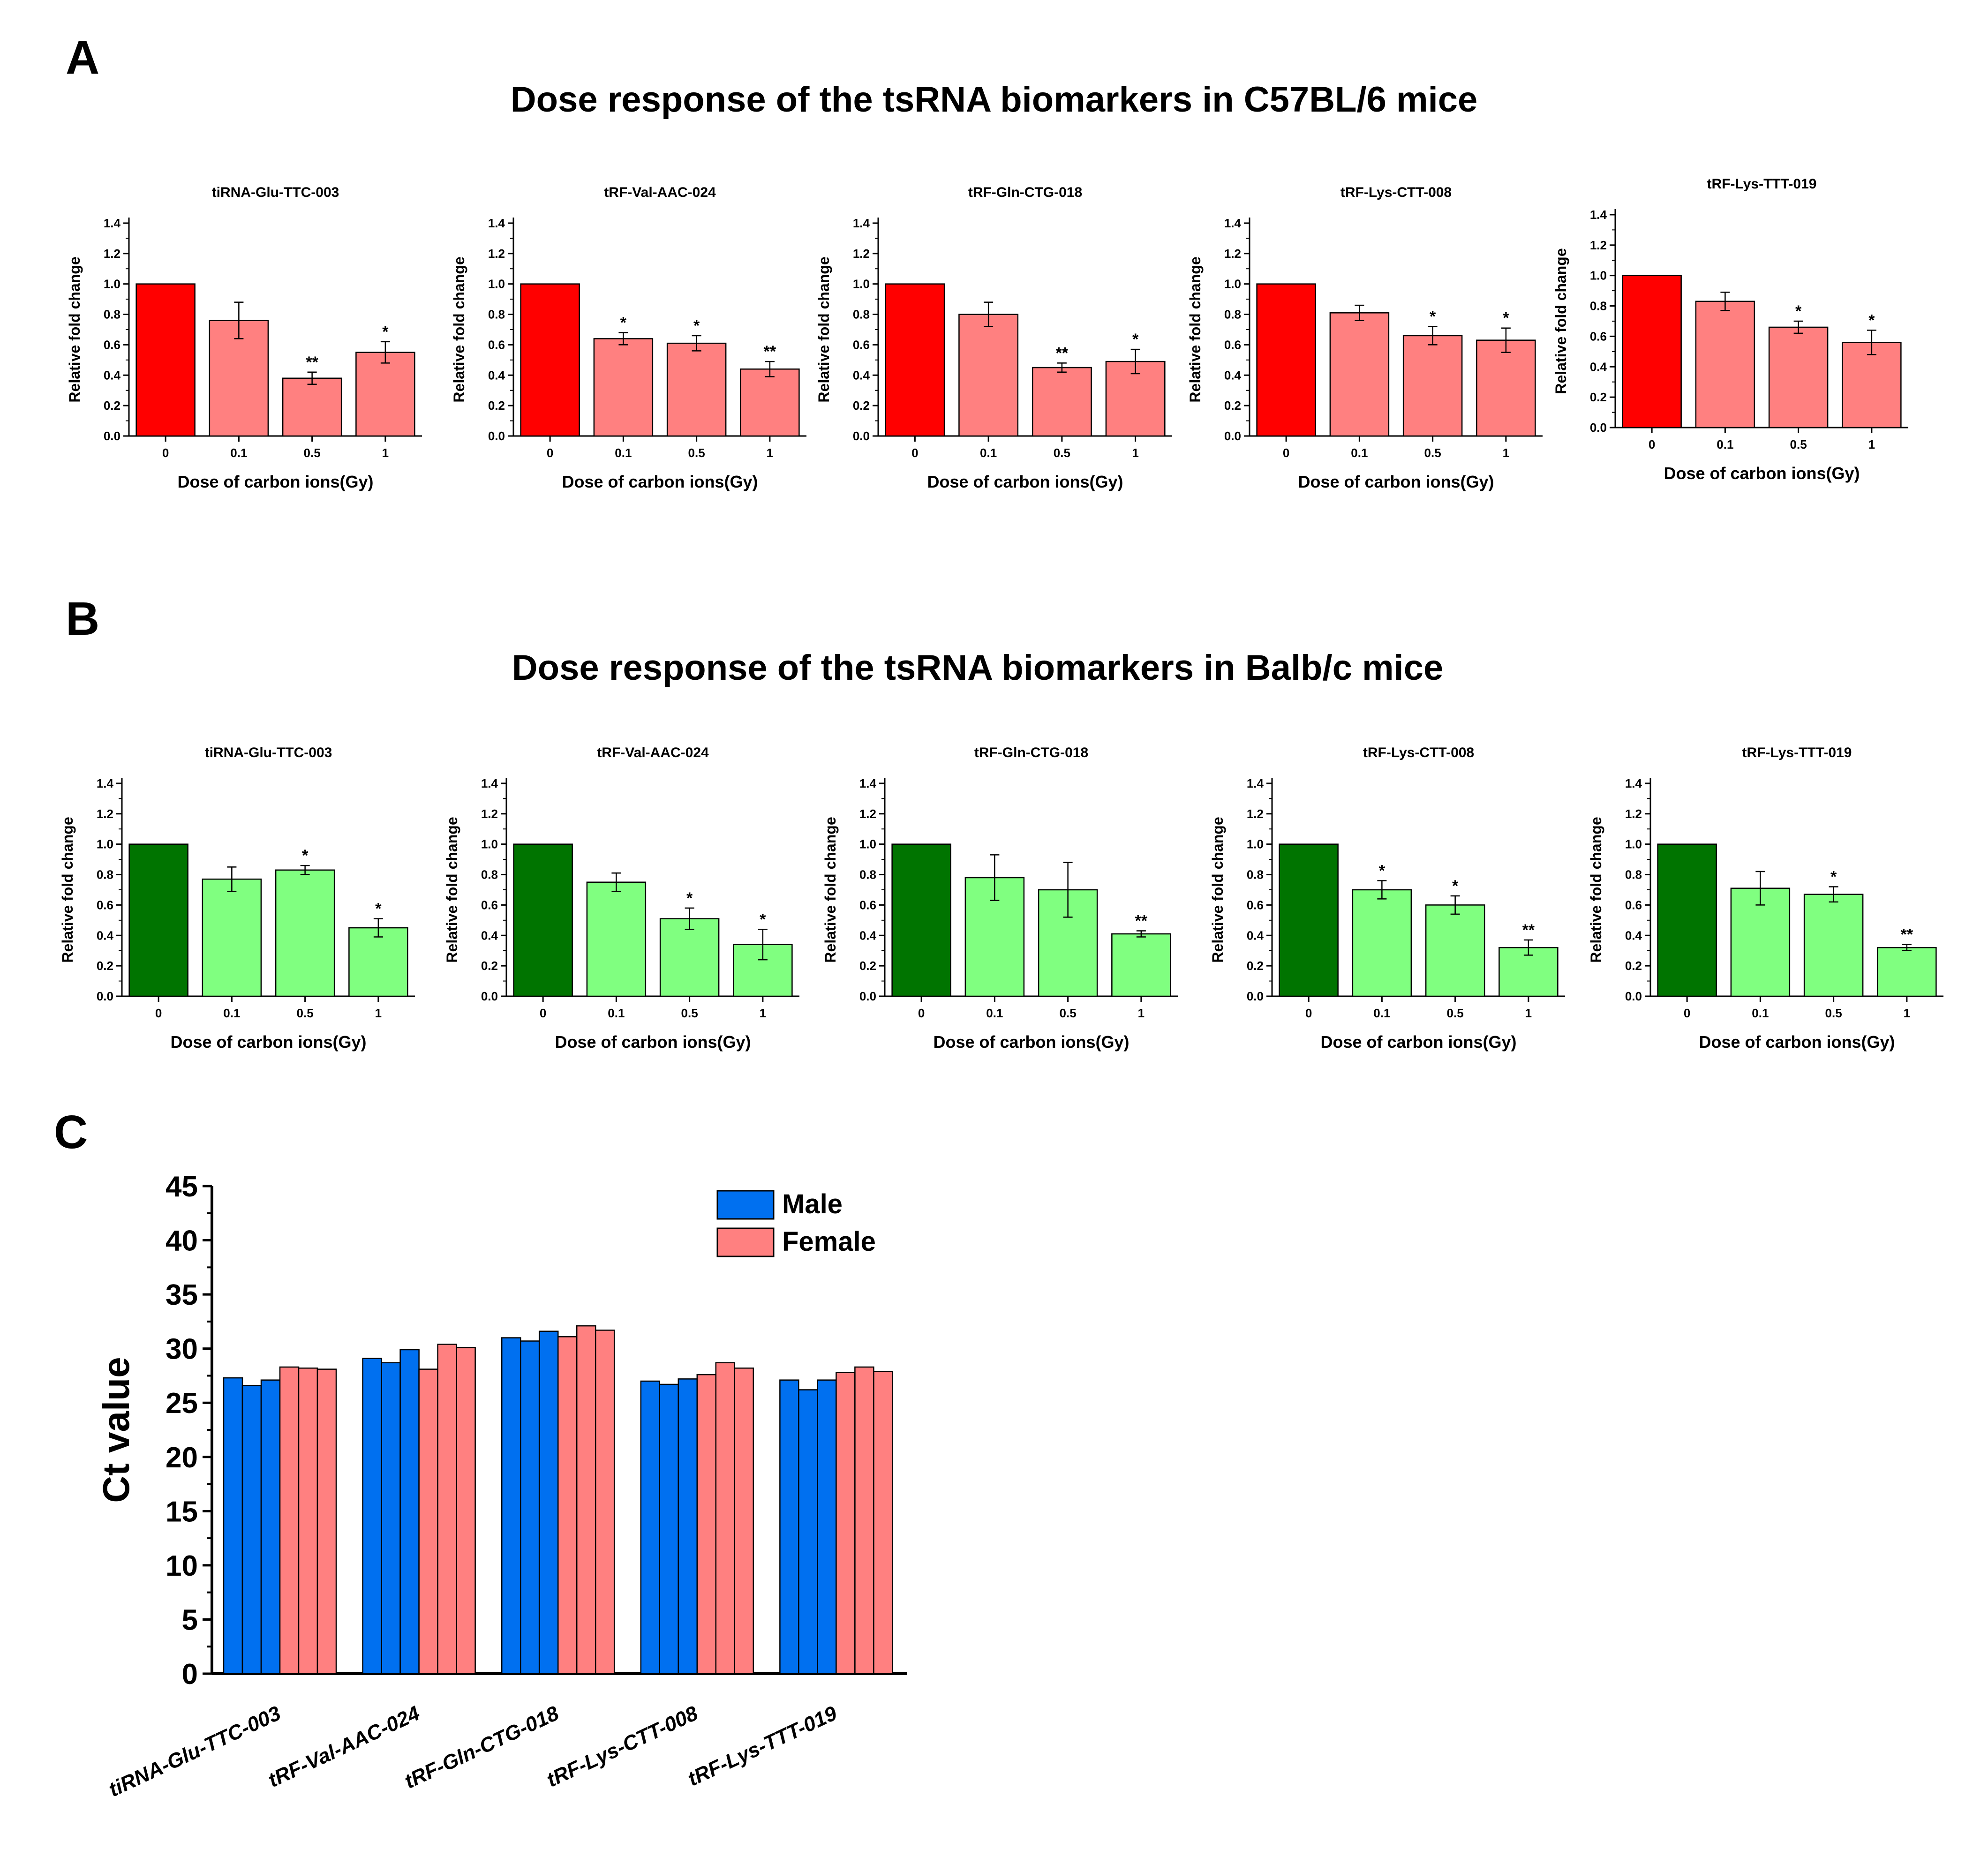  Describe the element at coordinates (190, 1620) in the screenshot. I see `c-y-tick-label: 5` at that location.